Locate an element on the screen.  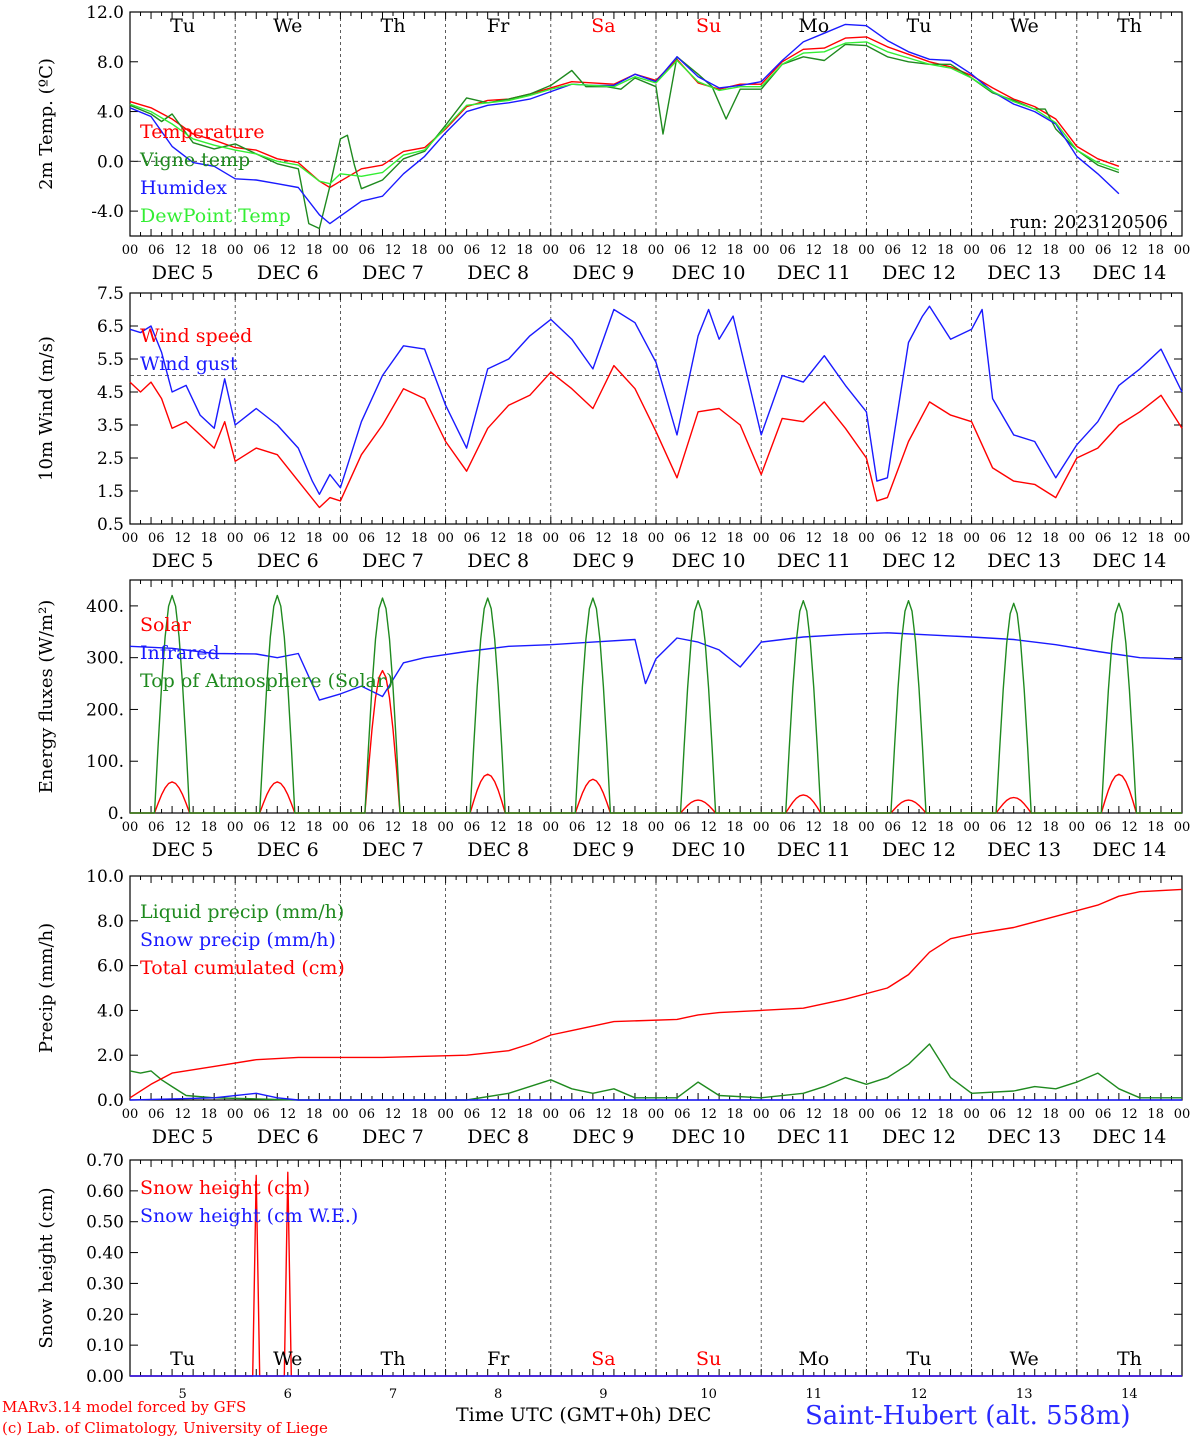
weekday-label: Tu is located at coordinates (919, 26).